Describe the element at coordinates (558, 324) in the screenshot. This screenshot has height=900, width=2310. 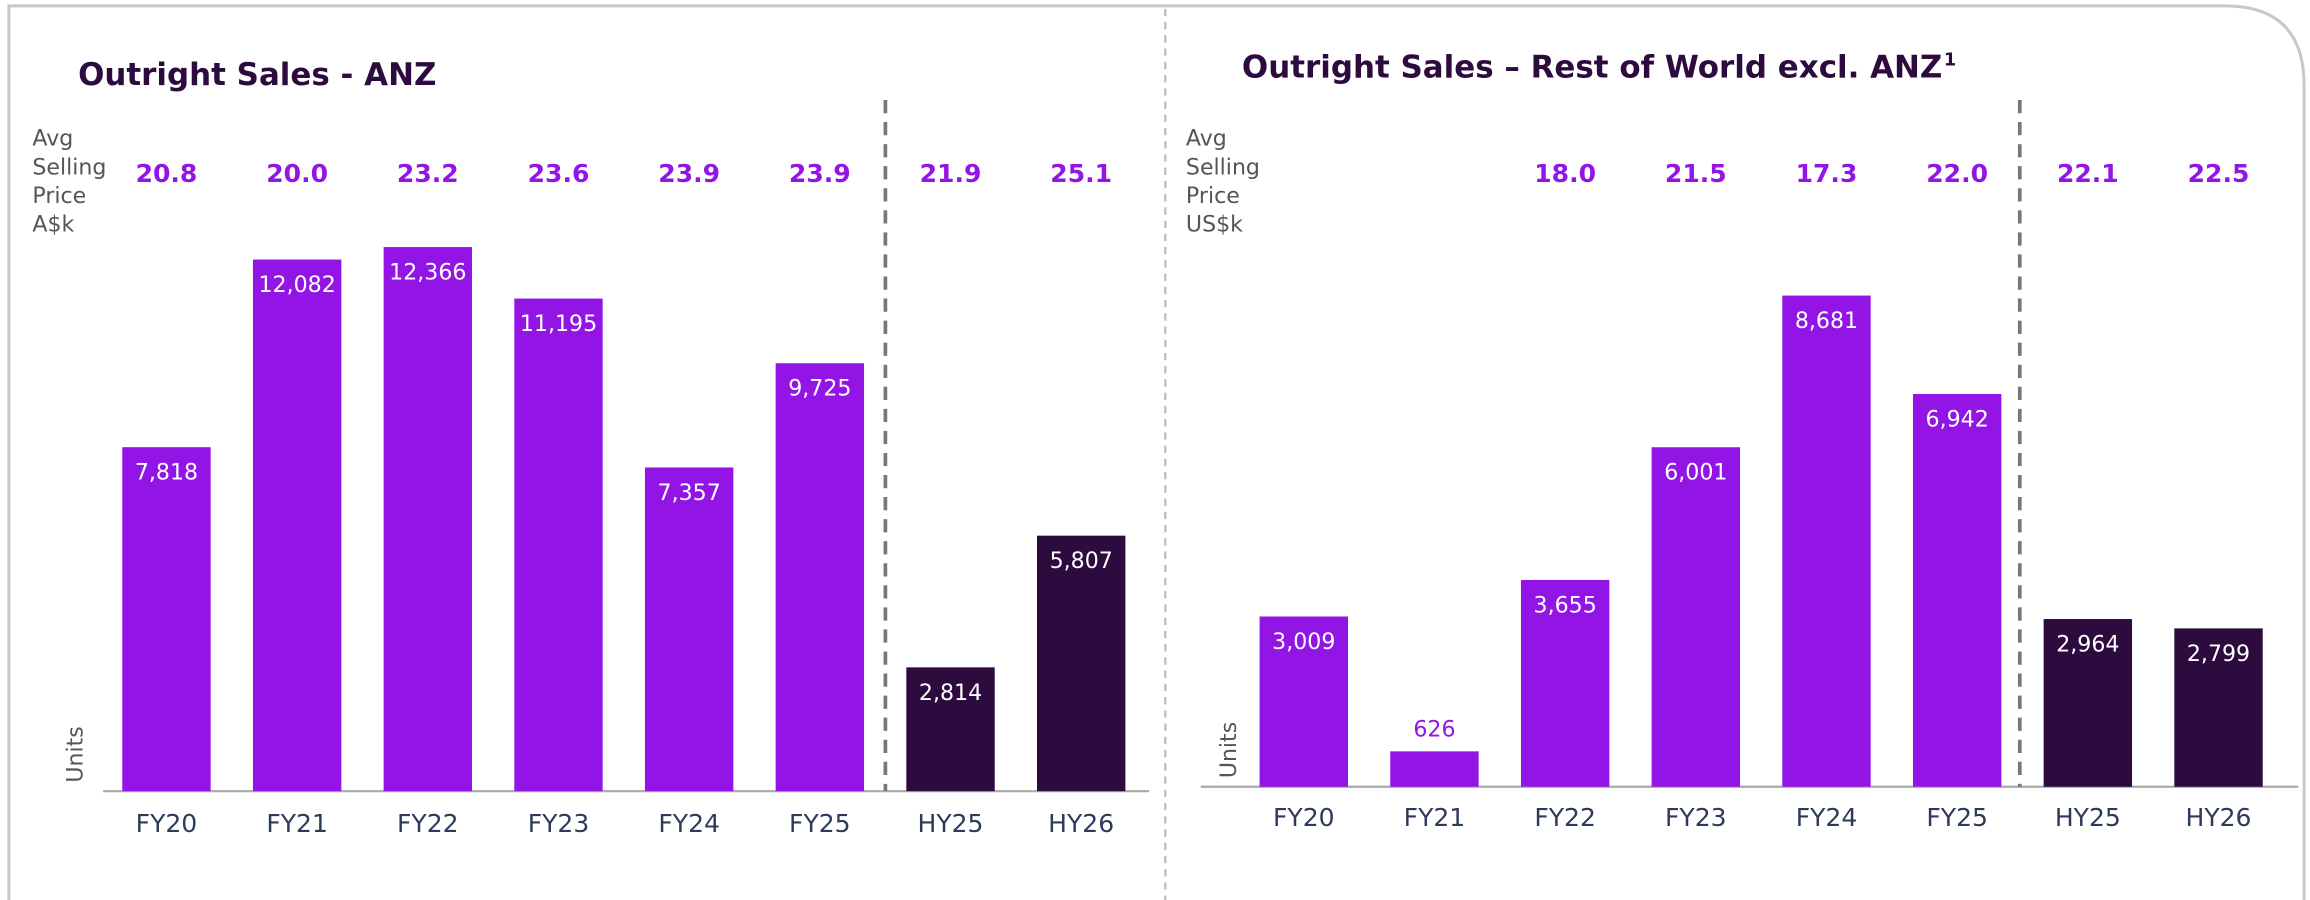
I see `value-label: 11,195` at that location.